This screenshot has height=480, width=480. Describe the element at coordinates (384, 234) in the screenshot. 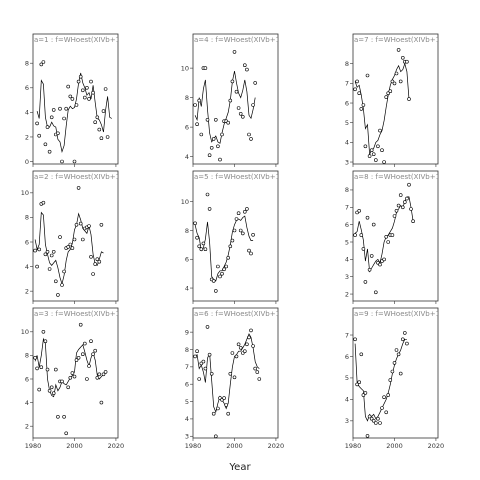

I see `fitted-line` at that location.